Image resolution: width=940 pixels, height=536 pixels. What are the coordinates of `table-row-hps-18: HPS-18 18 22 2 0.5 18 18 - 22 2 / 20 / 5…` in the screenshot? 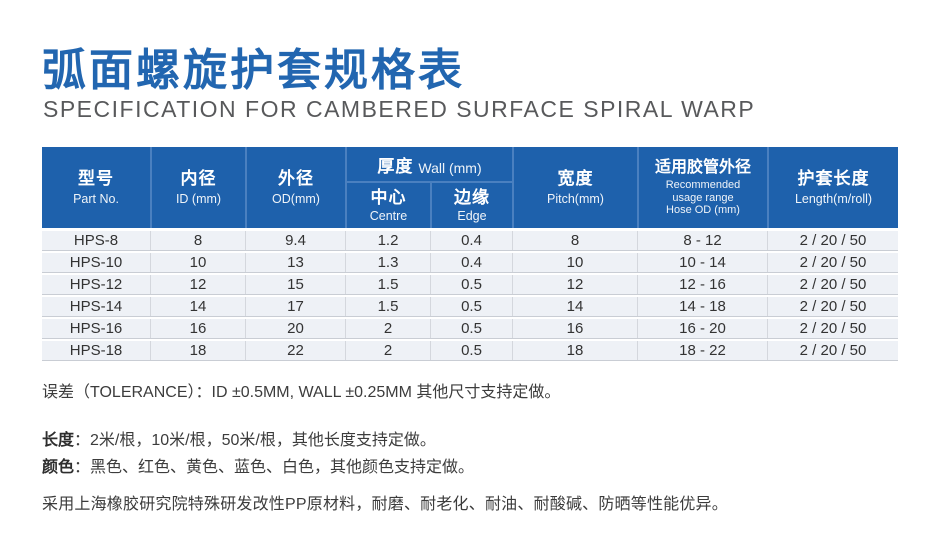 It's located at (470, 351).